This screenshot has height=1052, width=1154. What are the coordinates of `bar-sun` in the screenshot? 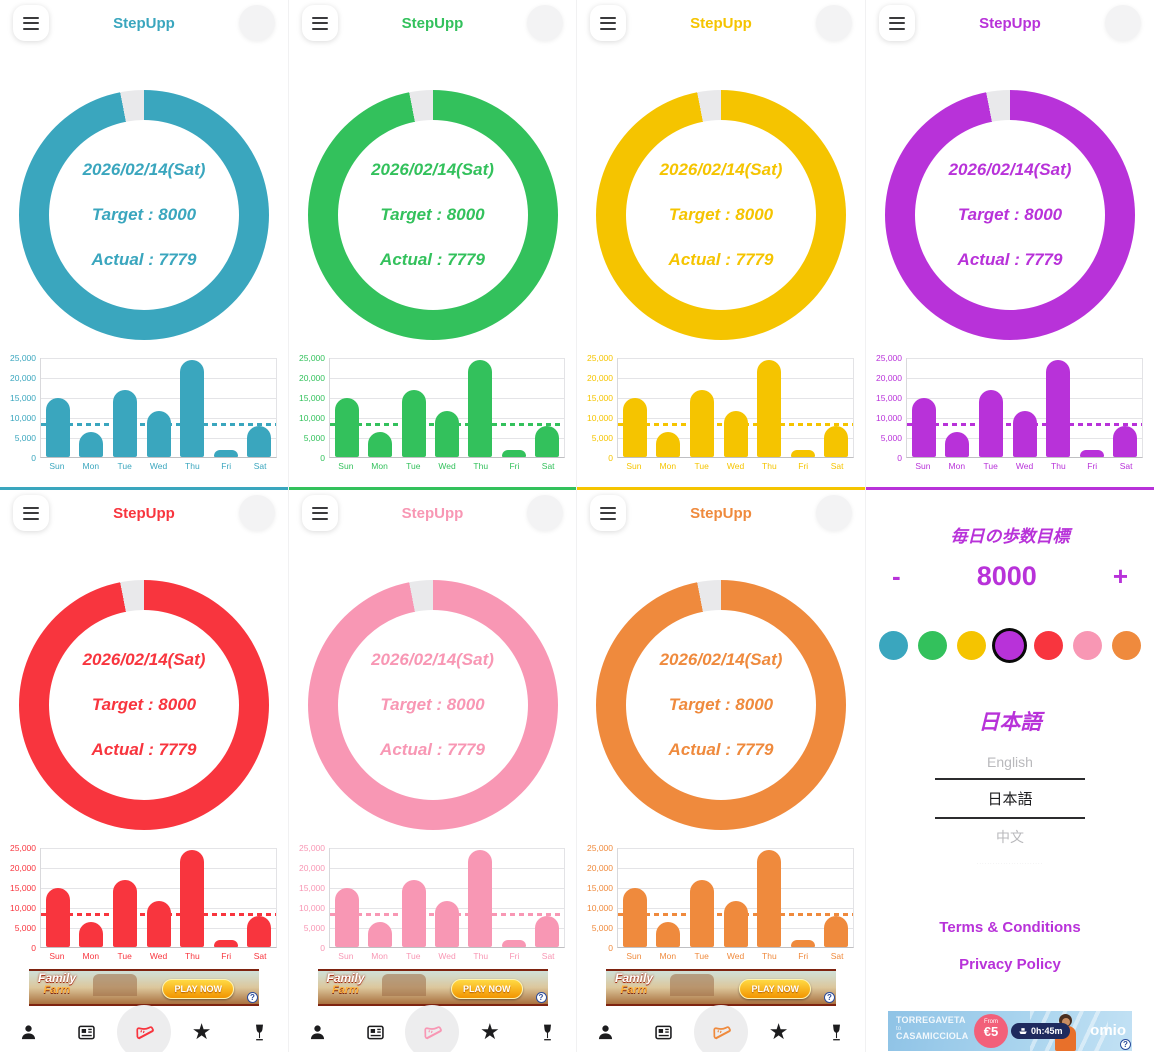 It's located at (634, 917).